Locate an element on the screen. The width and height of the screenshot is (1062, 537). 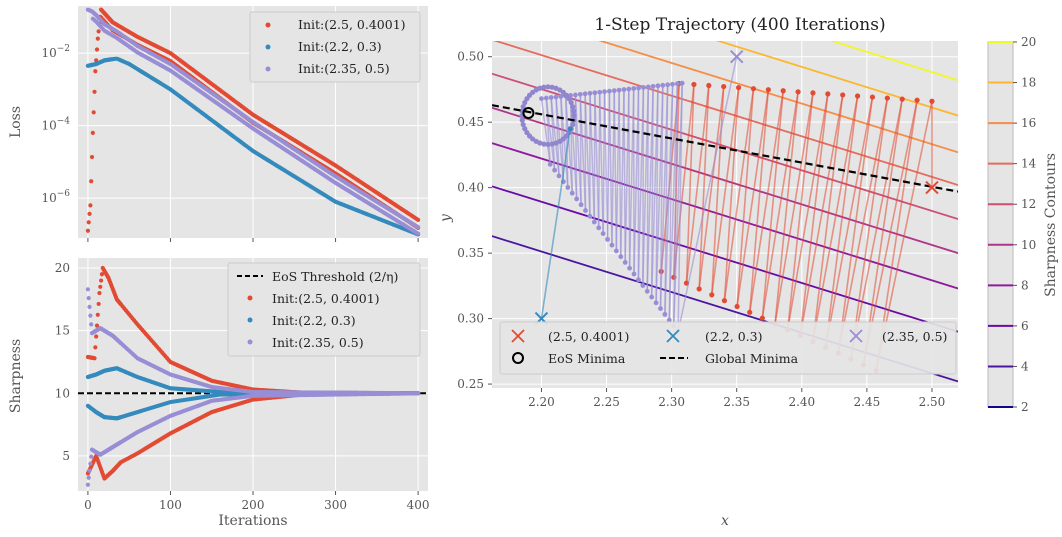
colorbar-background is located at coordinates (1000, 224).